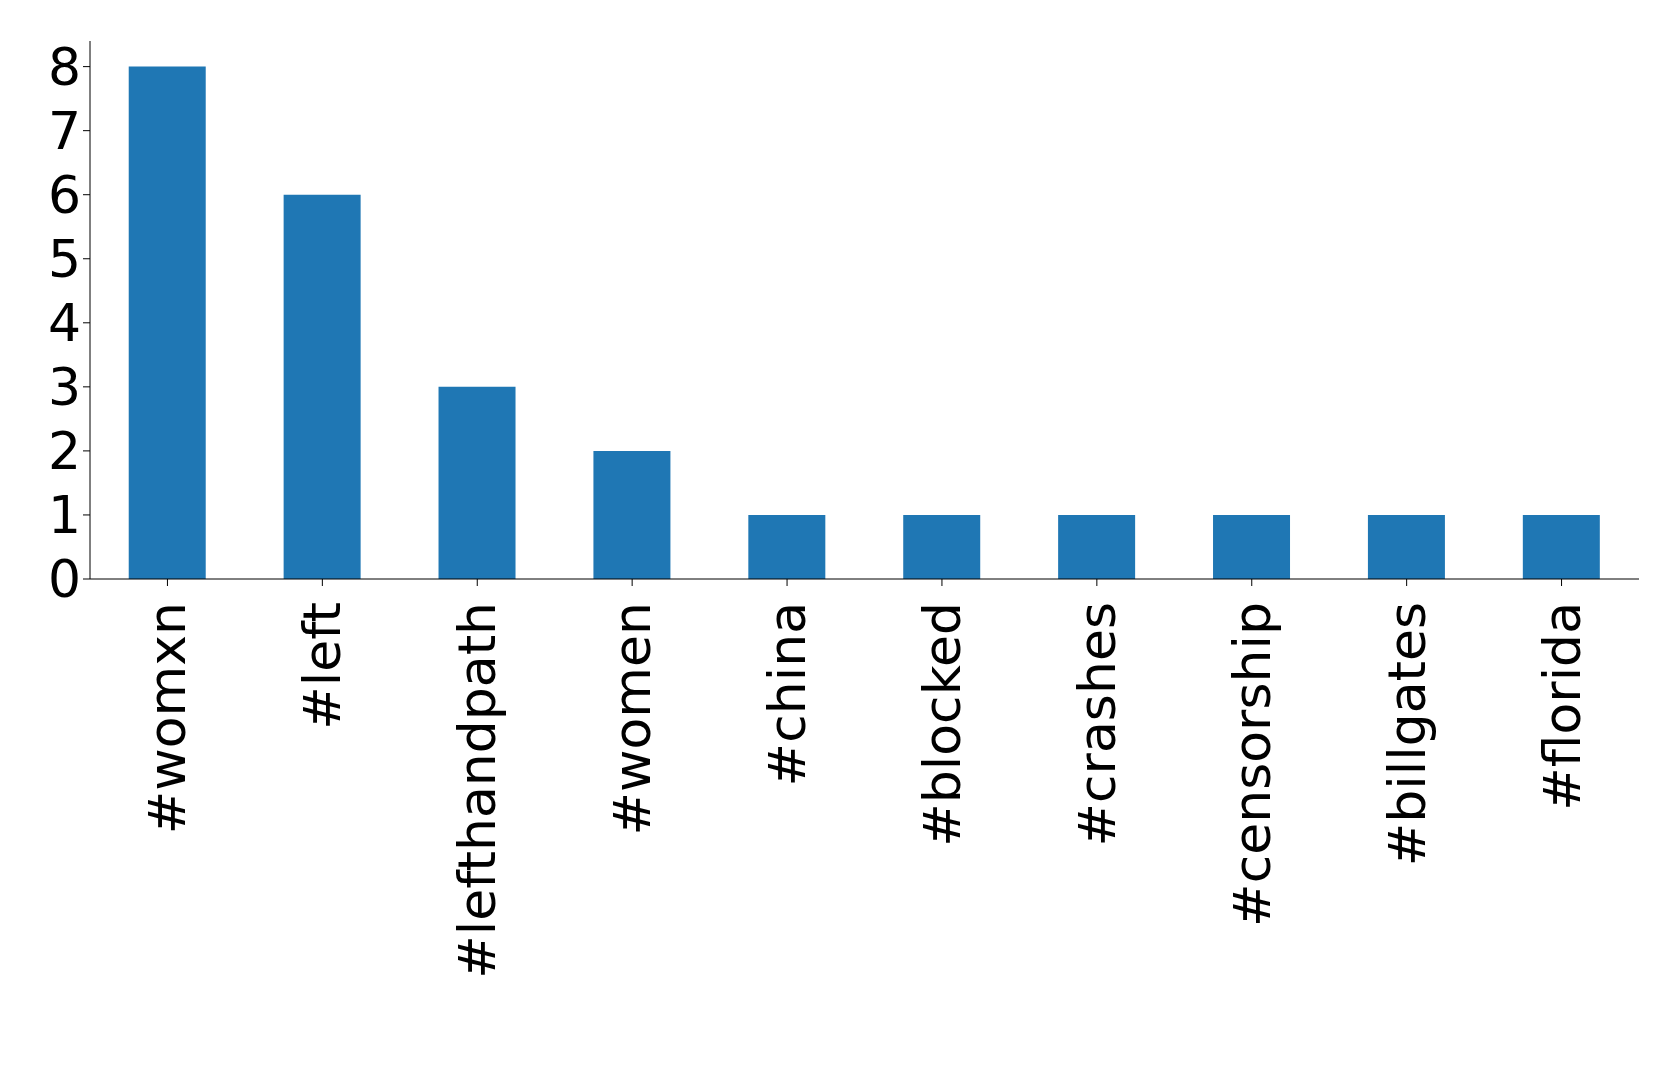  Describe the element at coordinates (941, 724) in the screenshot. I see `x-tick-label: #blocked` at that location.